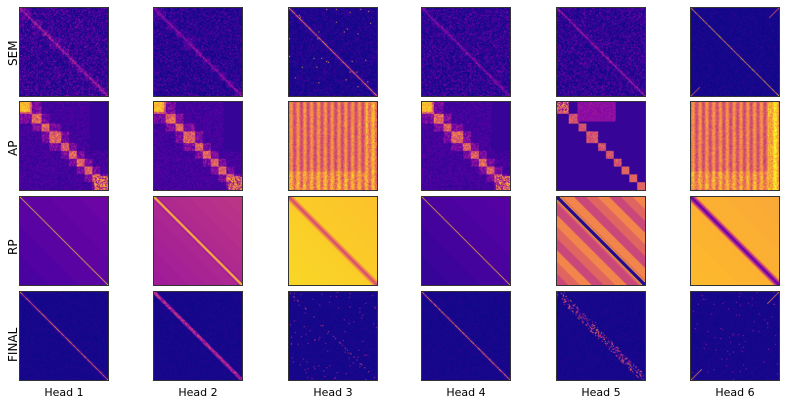  What do you see at coordinates (735, 392) in the screenshot?
I see `col-label-head-6: Head 6` at bounding box center [735, 392].